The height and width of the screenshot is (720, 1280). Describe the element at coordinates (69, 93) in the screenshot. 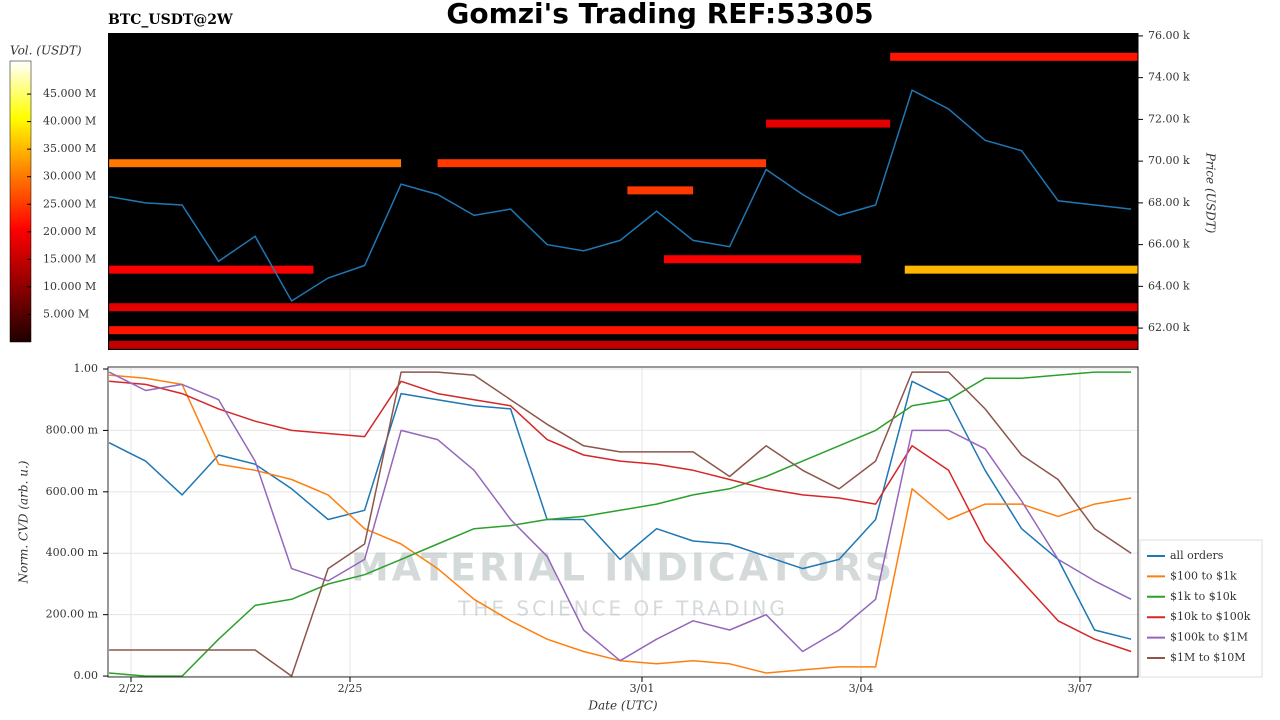

I see `colorbar-tick-label: 45.000 M` at that location.